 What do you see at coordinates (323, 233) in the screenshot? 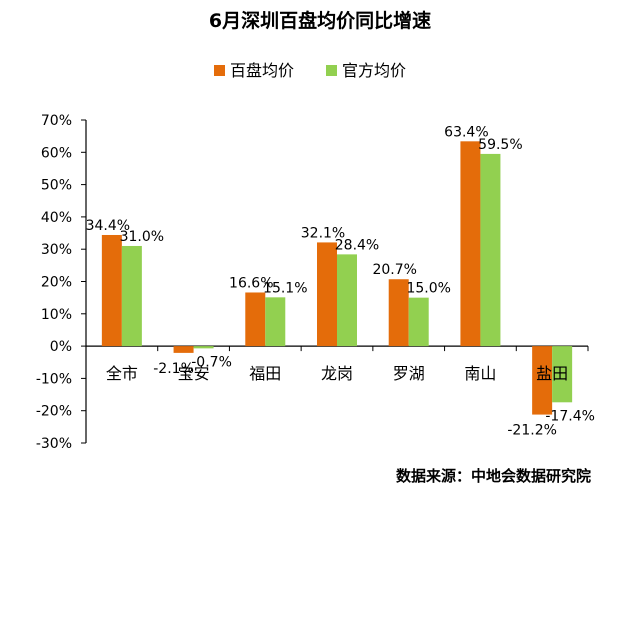
I see `data-label: 32.1%` at bounding box center [323, 233].